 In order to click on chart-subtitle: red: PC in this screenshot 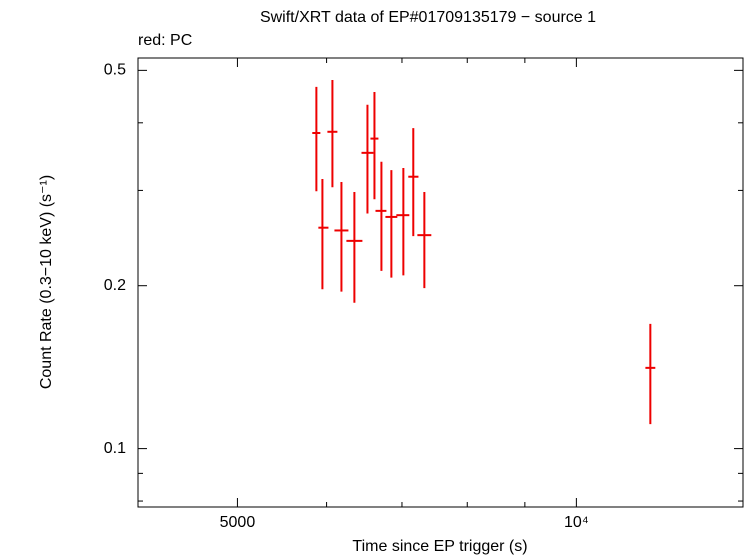, I will do `click(165, 40)`.